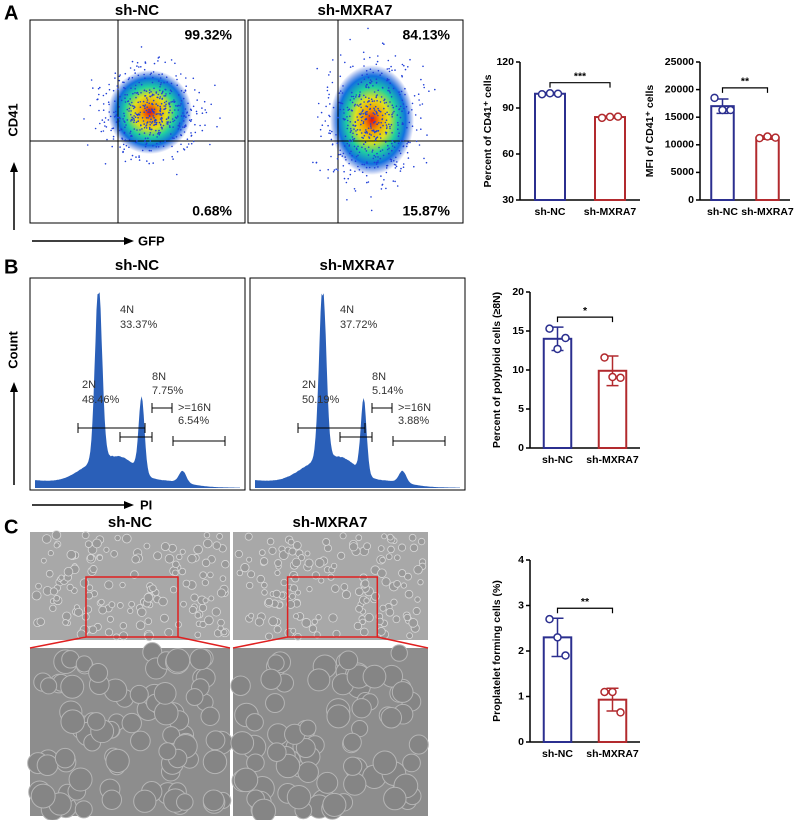 The width and height of the screenshot is (800, 820). I want to click on x-tick-label: sh-MXRA7, so click(610, 212).